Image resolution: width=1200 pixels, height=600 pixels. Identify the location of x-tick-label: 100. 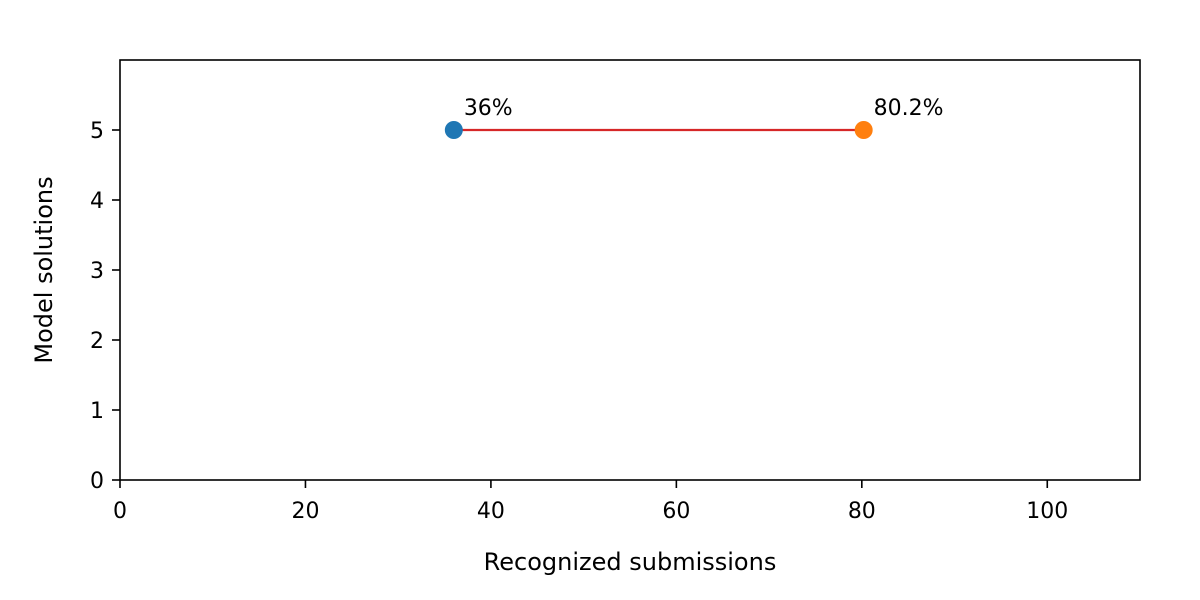
(1047, 511).